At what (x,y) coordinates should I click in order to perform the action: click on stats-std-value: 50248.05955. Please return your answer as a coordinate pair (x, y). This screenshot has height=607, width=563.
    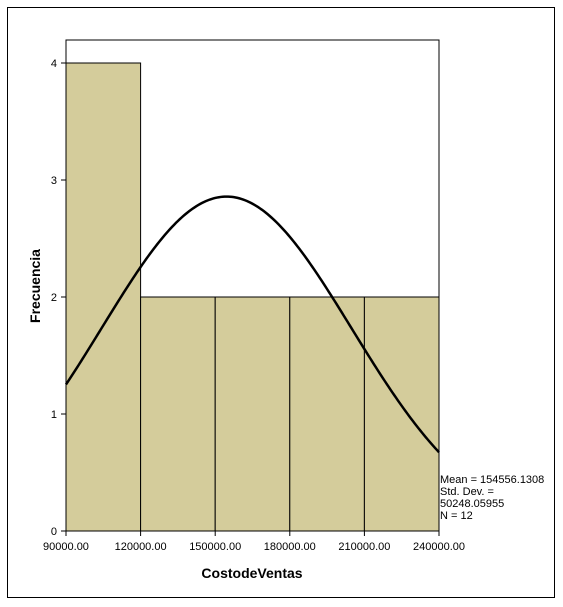
    Looking at the image, I should click on (472, 504).